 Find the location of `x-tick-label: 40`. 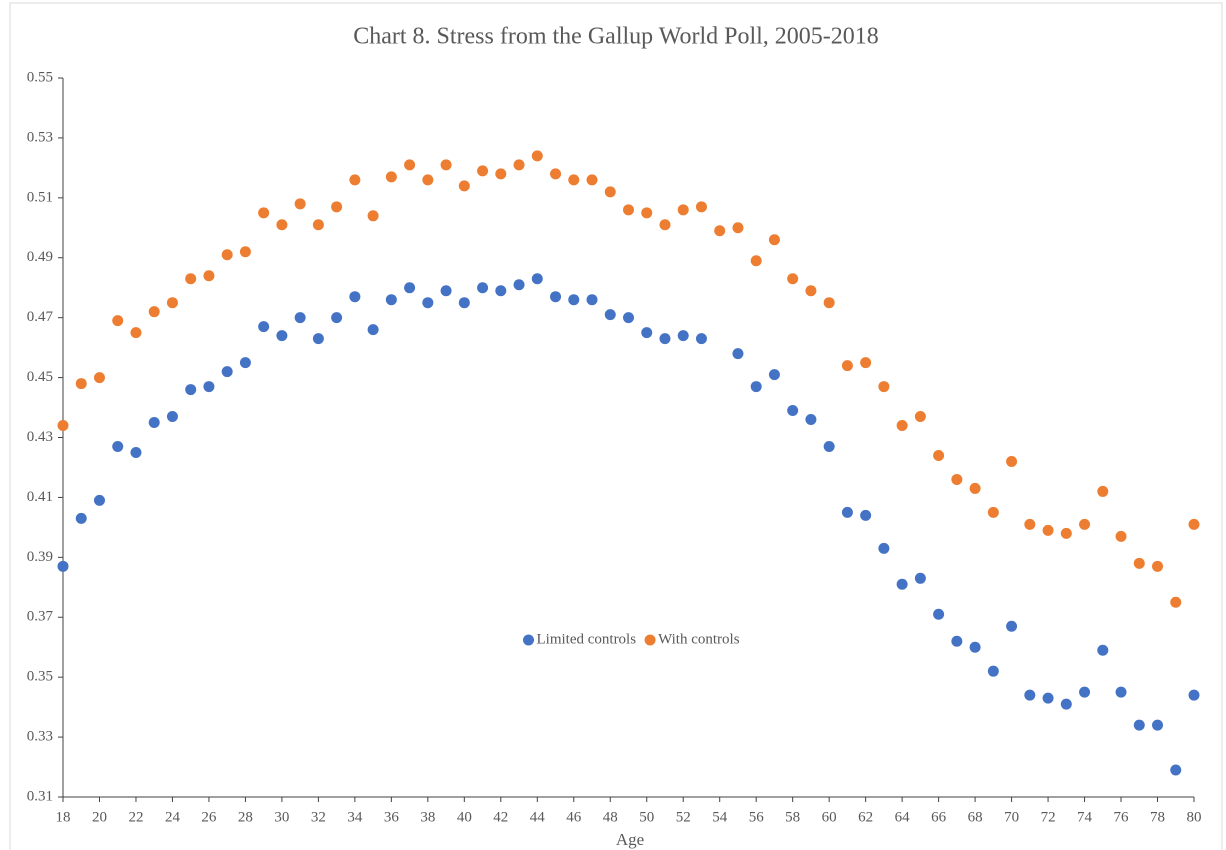

x-tick-label: 40 is located at coordinates (464, 817).